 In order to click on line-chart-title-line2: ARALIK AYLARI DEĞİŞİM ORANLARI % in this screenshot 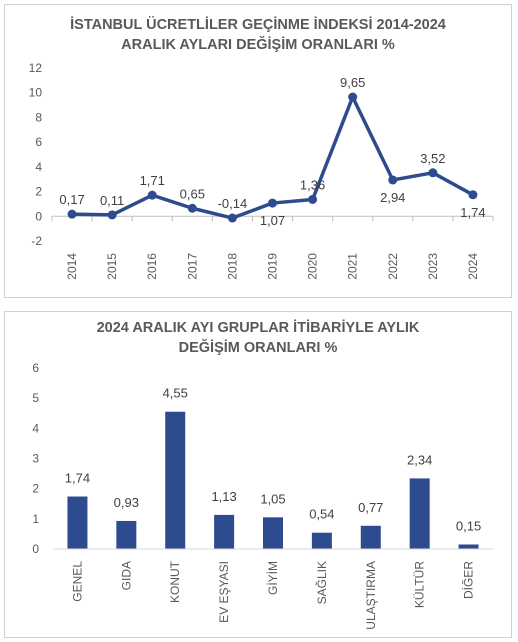, I will do `click(258, 45)`.